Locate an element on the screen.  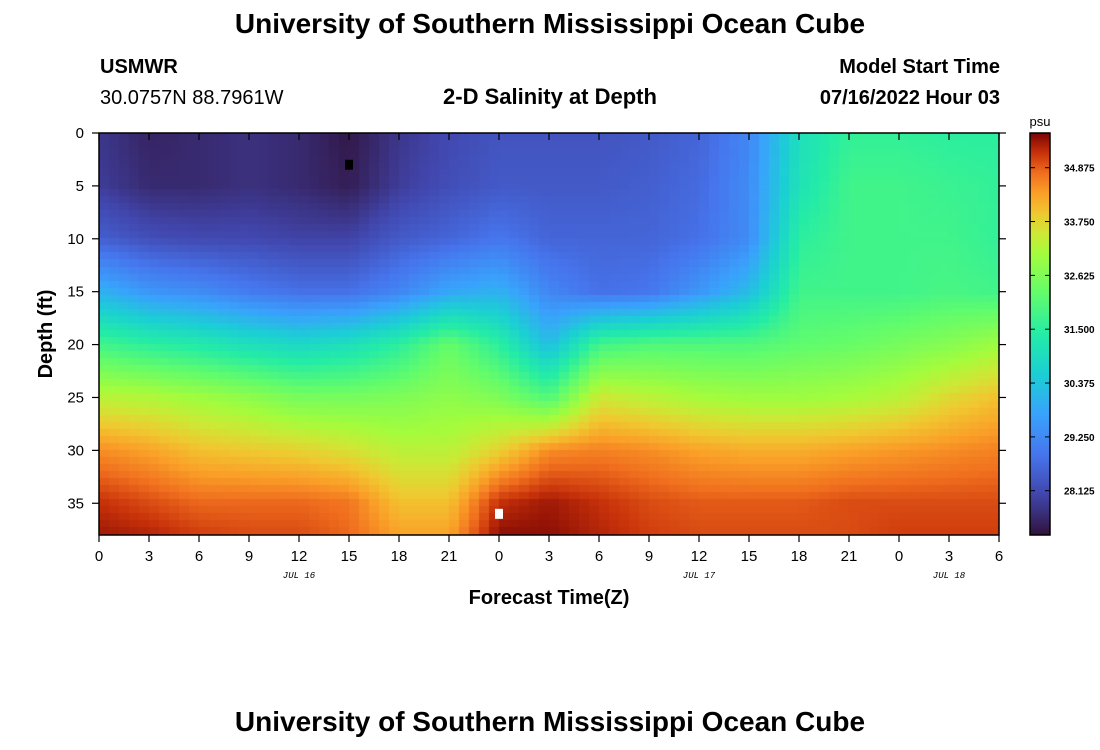
y-tick-label: 30 is located at coordinates (75, 450).